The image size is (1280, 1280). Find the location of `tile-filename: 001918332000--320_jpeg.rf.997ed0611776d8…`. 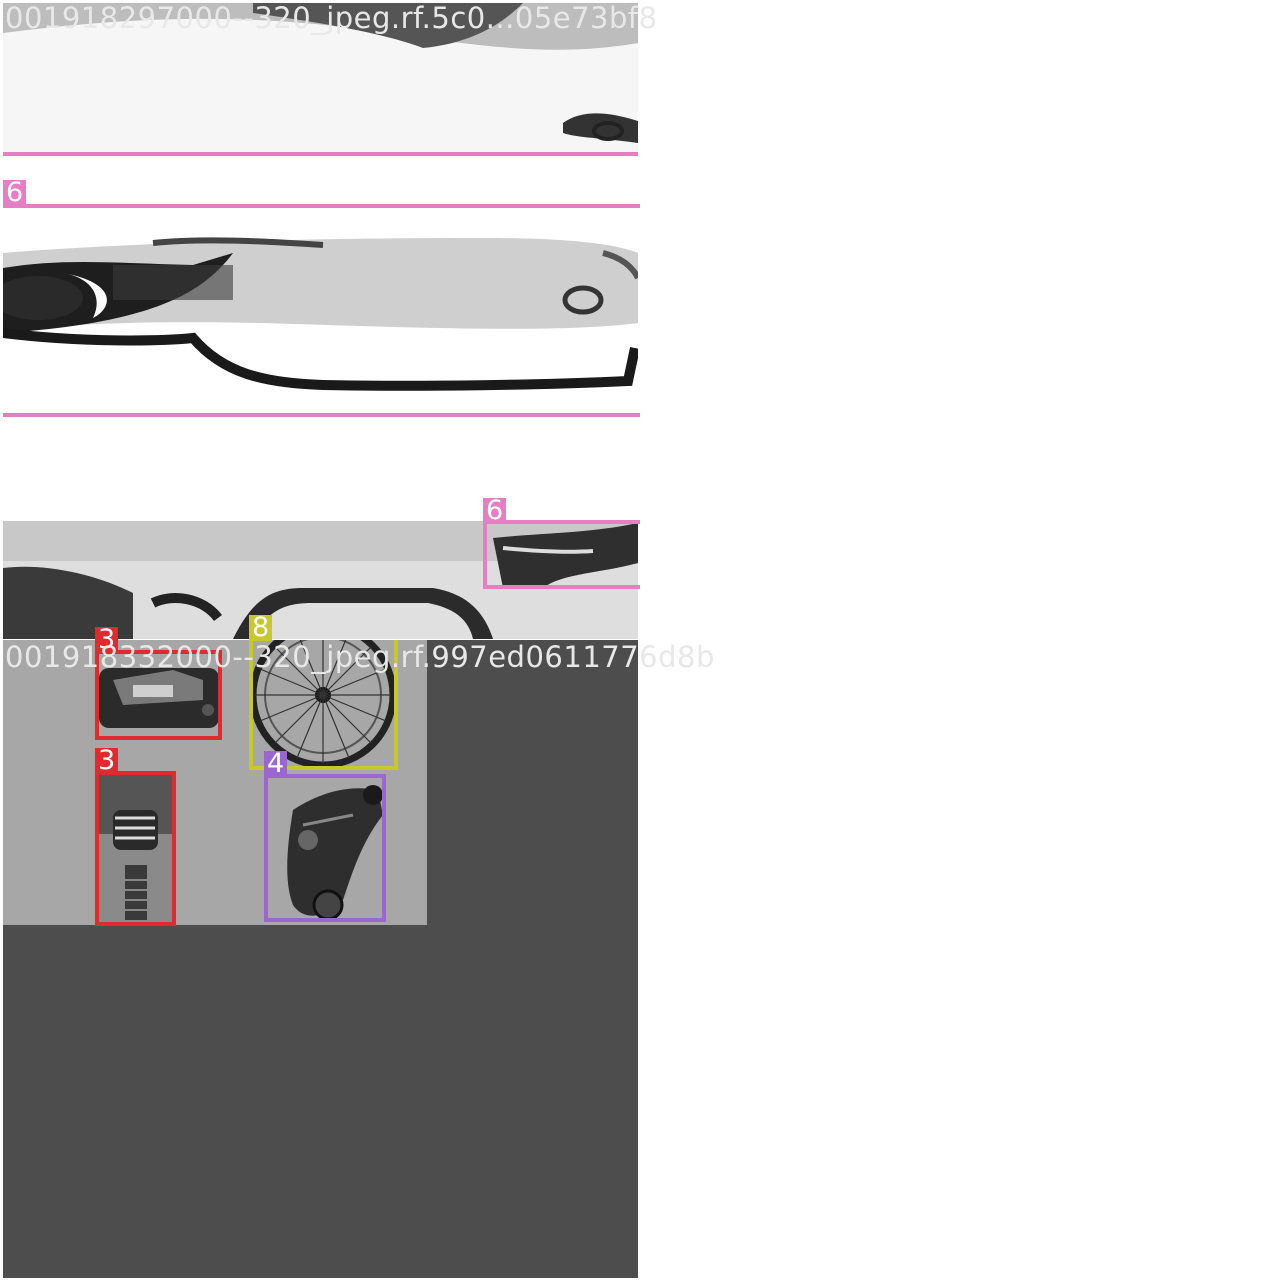

tile-filename: 001918332000--320_jpeg.rf.997ed0611776d8… is located at coordinates (360, 657).